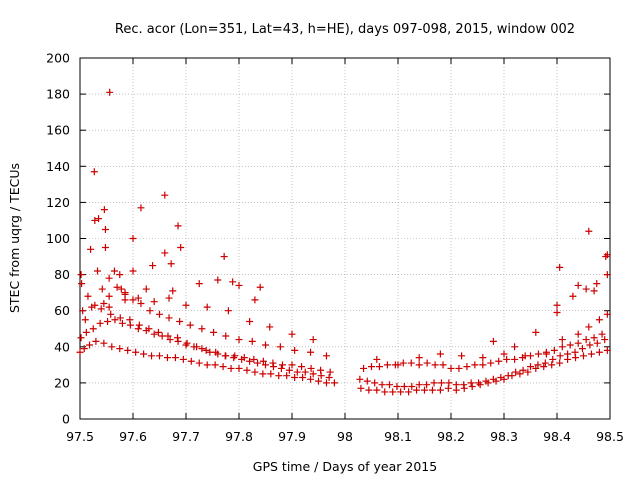 Image resolution: width=640 pixels, height=480 pixels. I want to click on y-tick-label: 200, so click(58, 58).